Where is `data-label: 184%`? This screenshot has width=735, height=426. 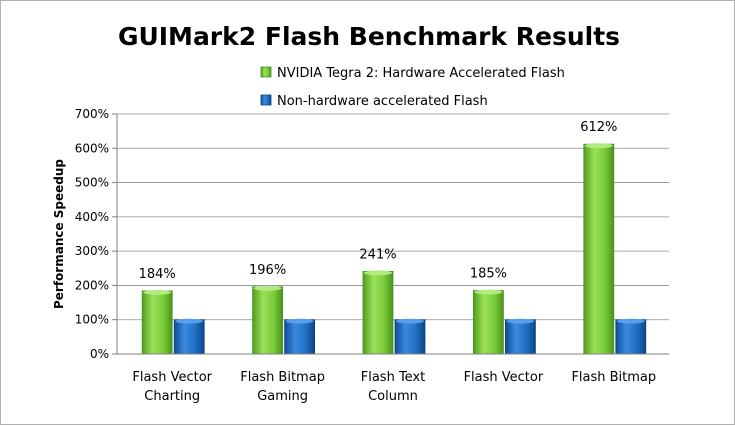 data-label: 184% is located at coordinates (157, 274).